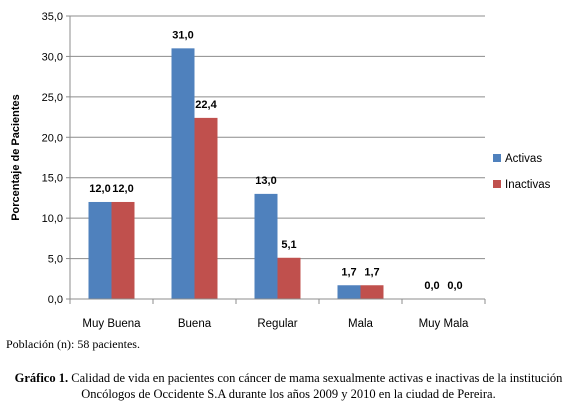 This screenshot has width=575, height=405. Describe the element at coordinates (288, 245) in the screenshot. I see `data-label: 5,1` at that location.